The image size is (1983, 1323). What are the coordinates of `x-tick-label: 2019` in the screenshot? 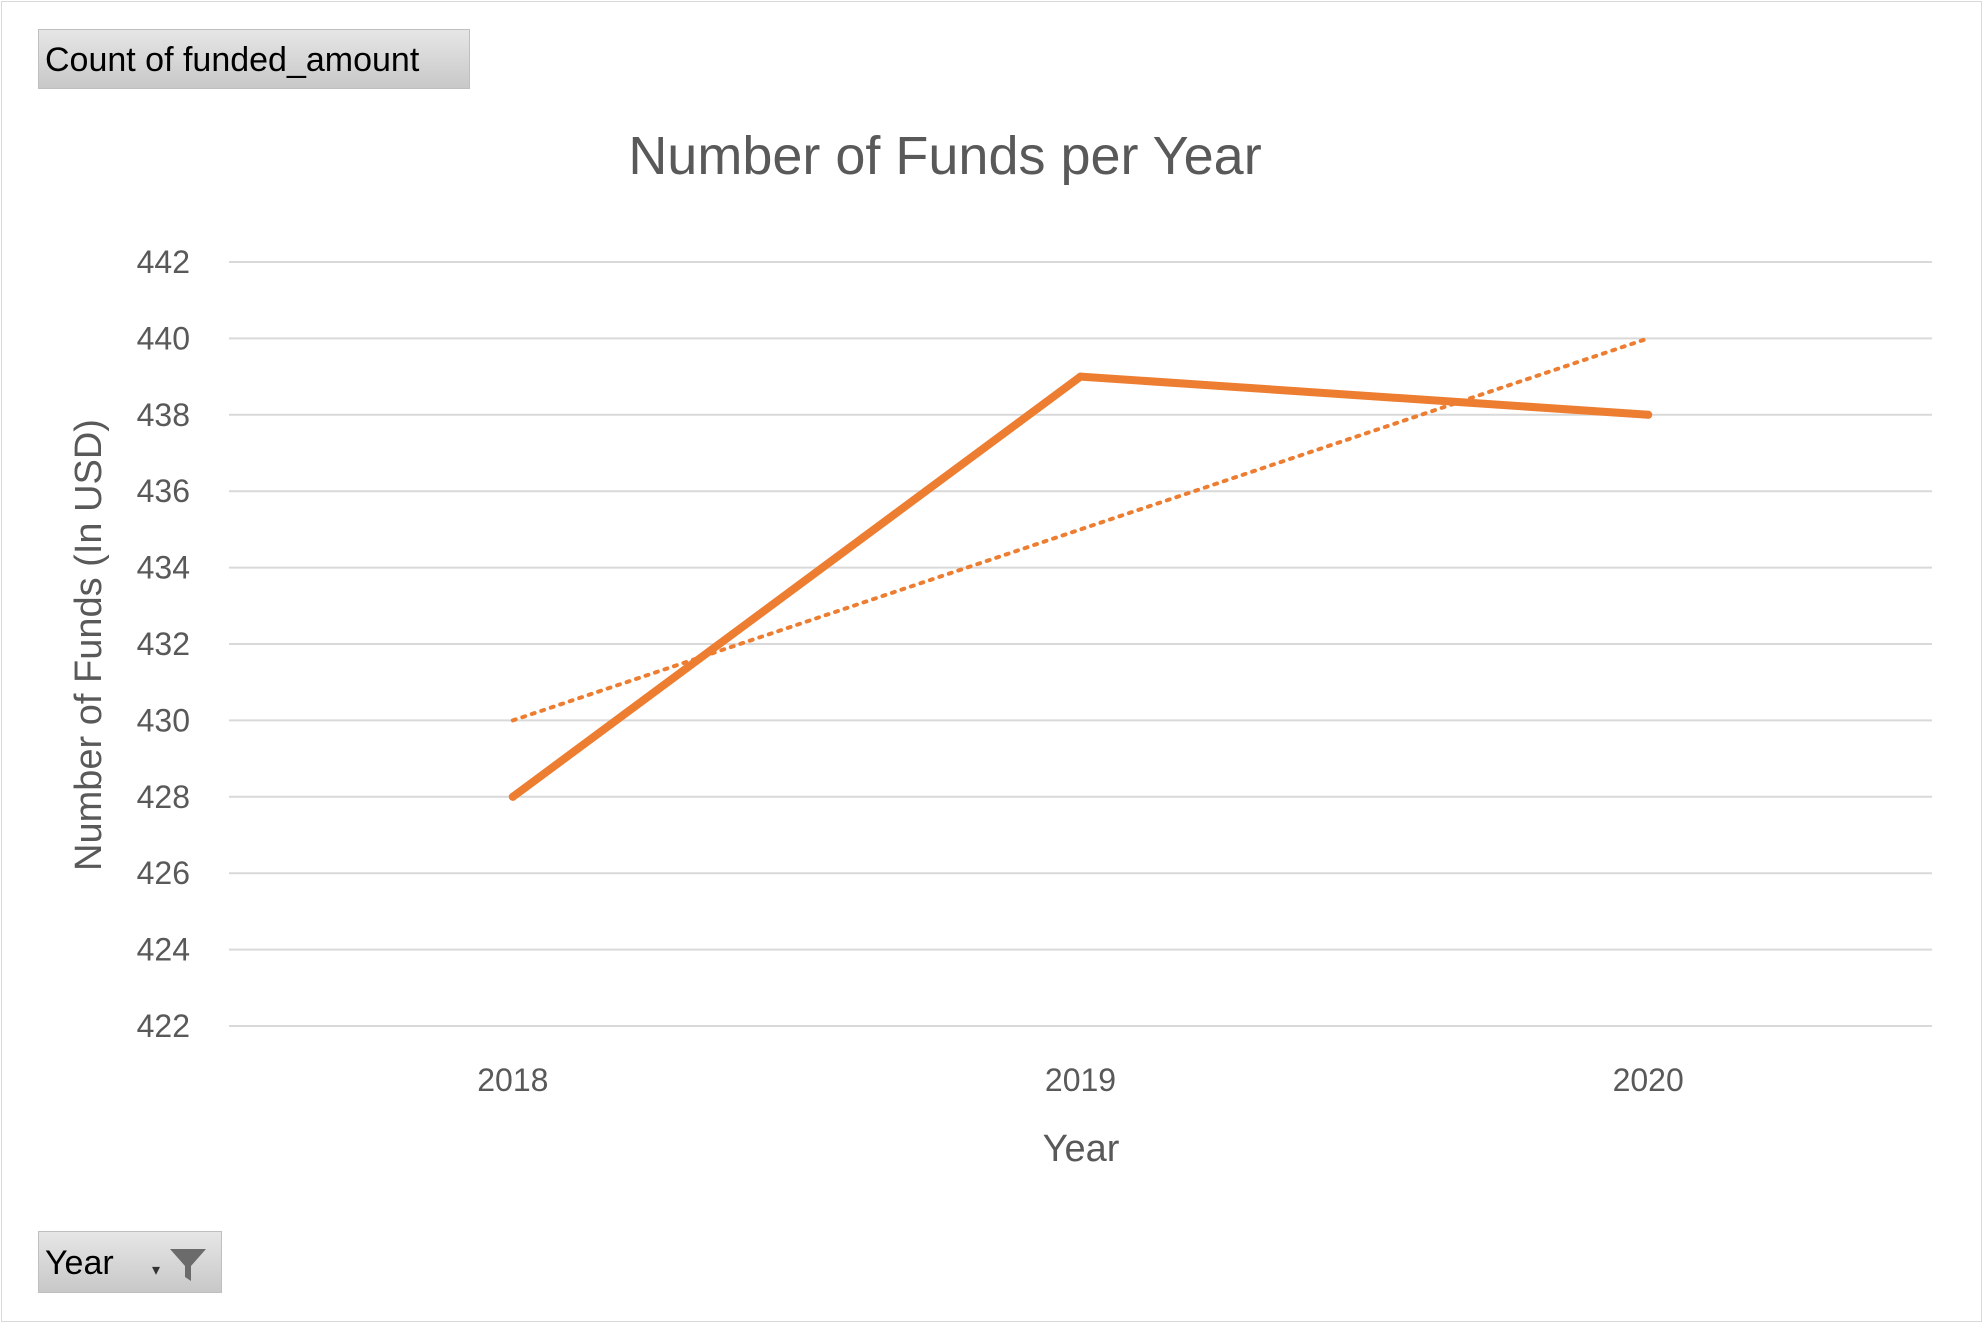 It's located at (1080, 1080).